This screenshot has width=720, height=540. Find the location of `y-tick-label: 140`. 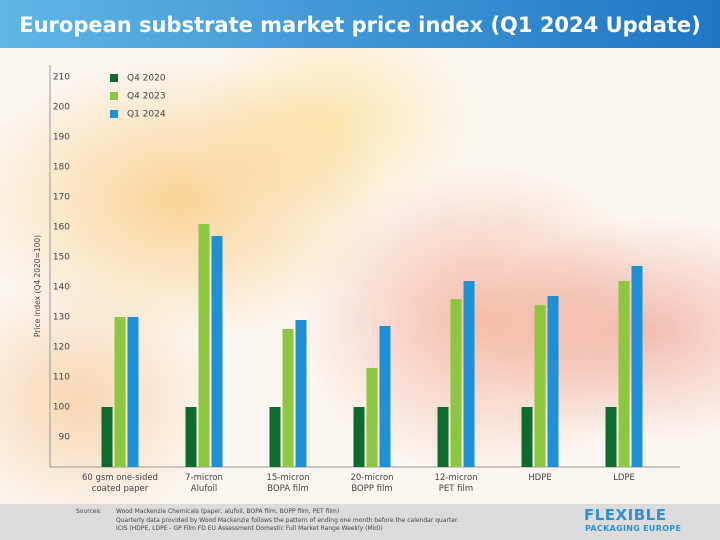

y-tick-label: 140 is located at coordinates (61, 288).